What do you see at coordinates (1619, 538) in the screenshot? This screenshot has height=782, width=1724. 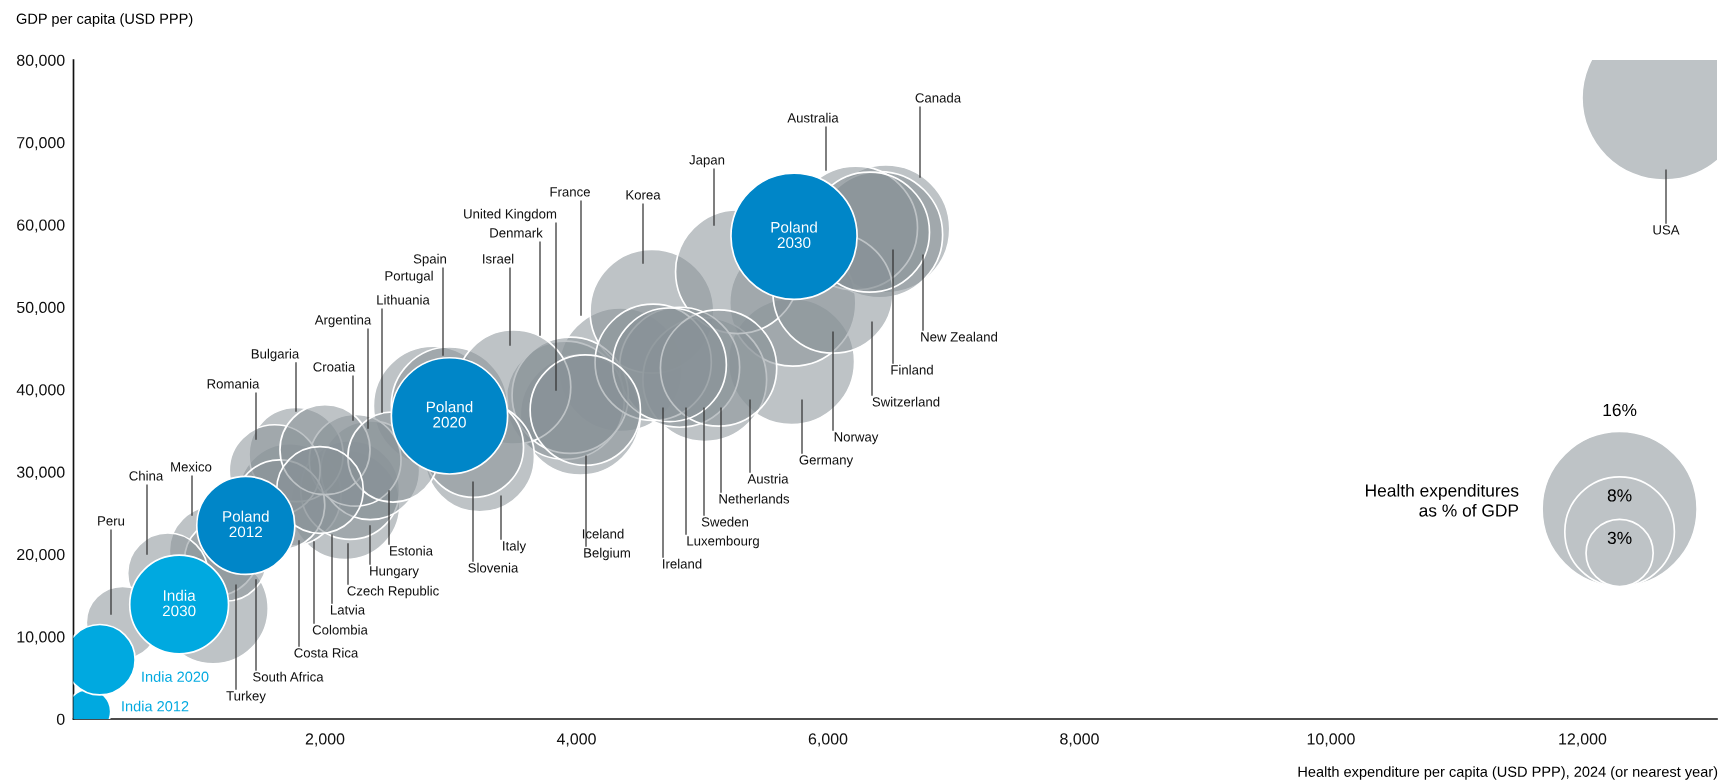 I see `legend-label: 3%` at bounding box center [1619, 538].